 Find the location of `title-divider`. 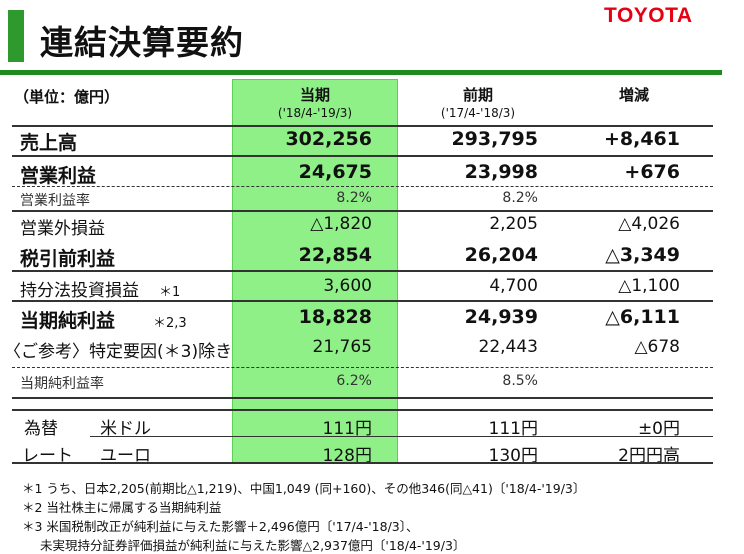

title-divider is located at coordinates (361, 72).